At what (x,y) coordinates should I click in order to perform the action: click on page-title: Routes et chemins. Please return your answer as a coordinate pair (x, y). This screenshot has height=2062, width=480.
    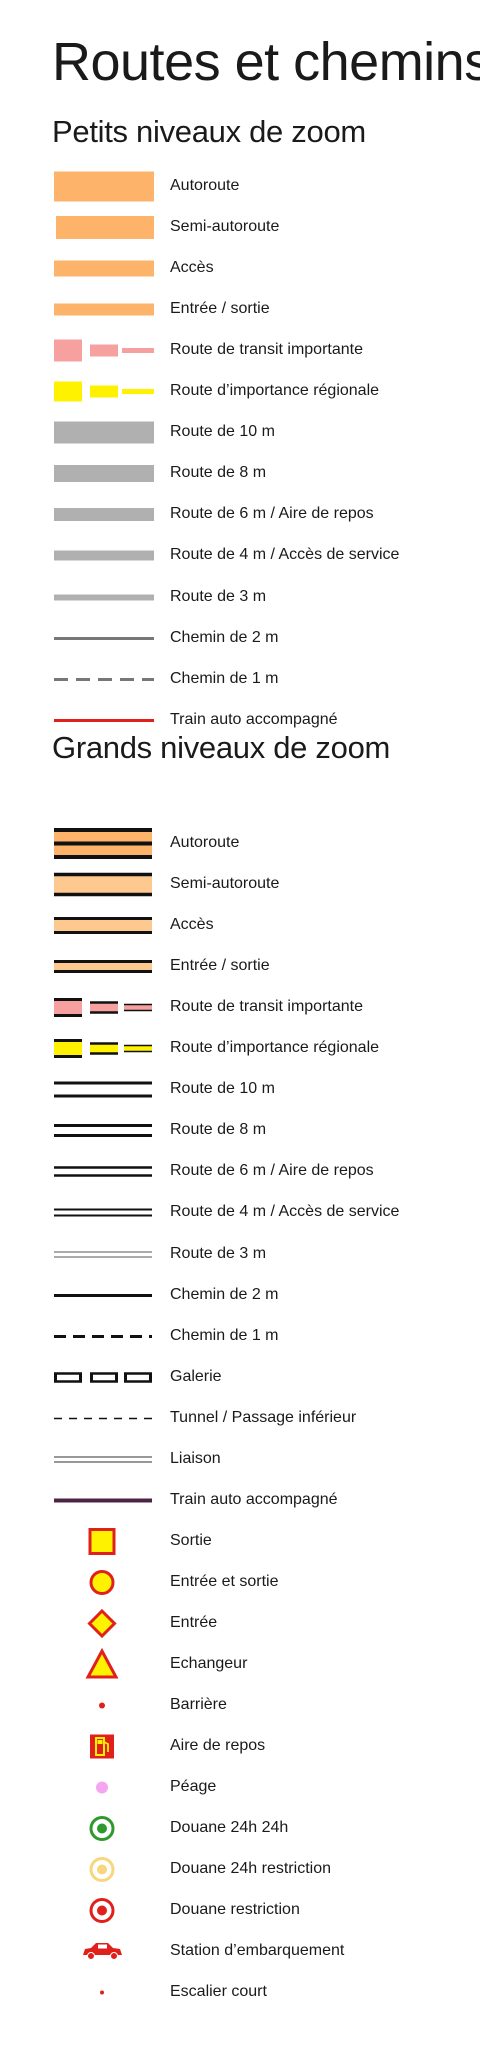
    Looking at the image, I should click on (266, 62).